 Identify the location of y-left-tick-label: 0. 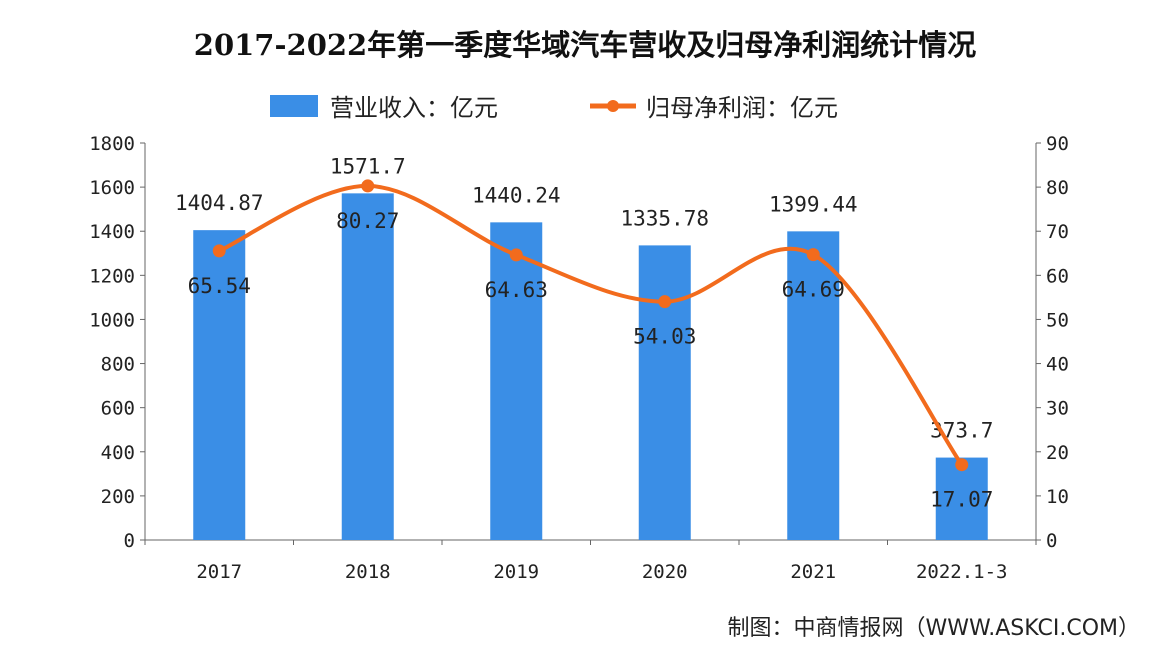
(129, 541).